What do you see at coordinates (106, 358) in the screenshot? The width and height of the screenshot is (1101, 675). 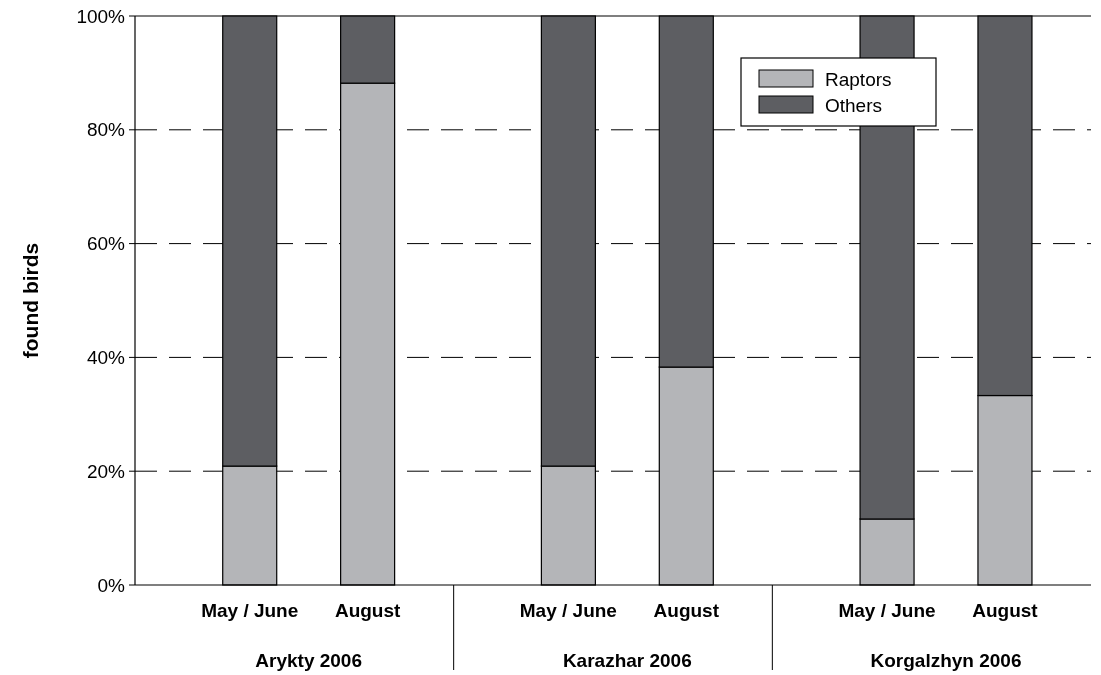 I see `y-tick-label: 40%` at bounding box center [106, 358].